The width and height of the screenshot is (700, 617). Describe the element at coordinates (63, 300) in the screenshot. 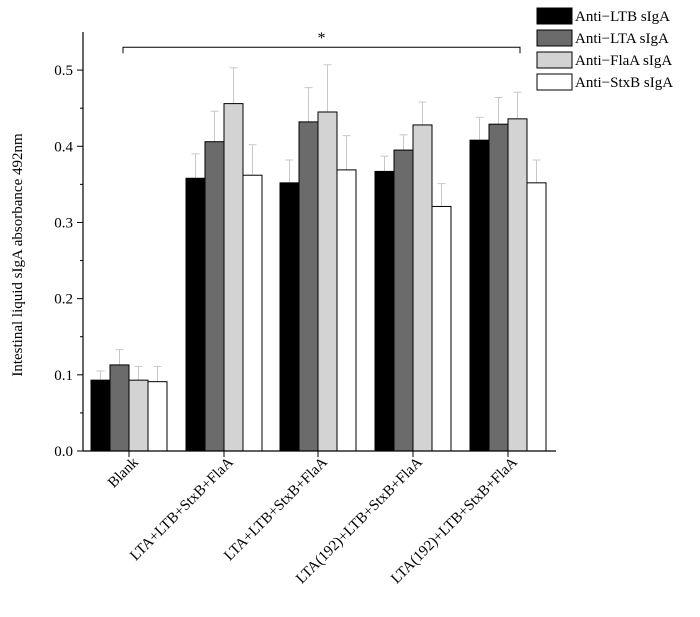

I see `y-tick-label: 0.2` at that location.